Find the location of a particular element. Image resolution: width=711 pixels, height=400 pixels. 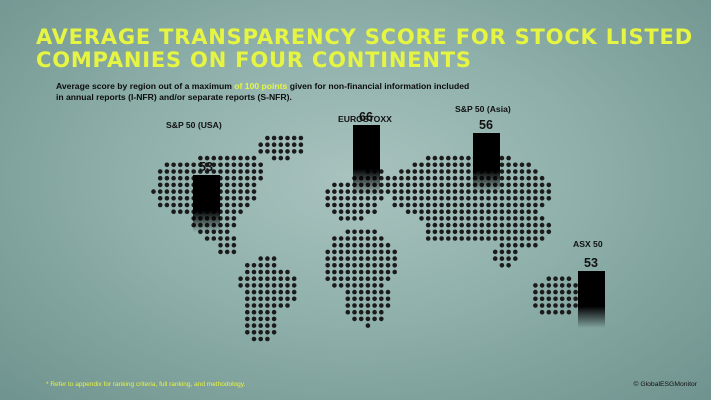

value-label-europe: 66 is located at coordinates (366, 117).